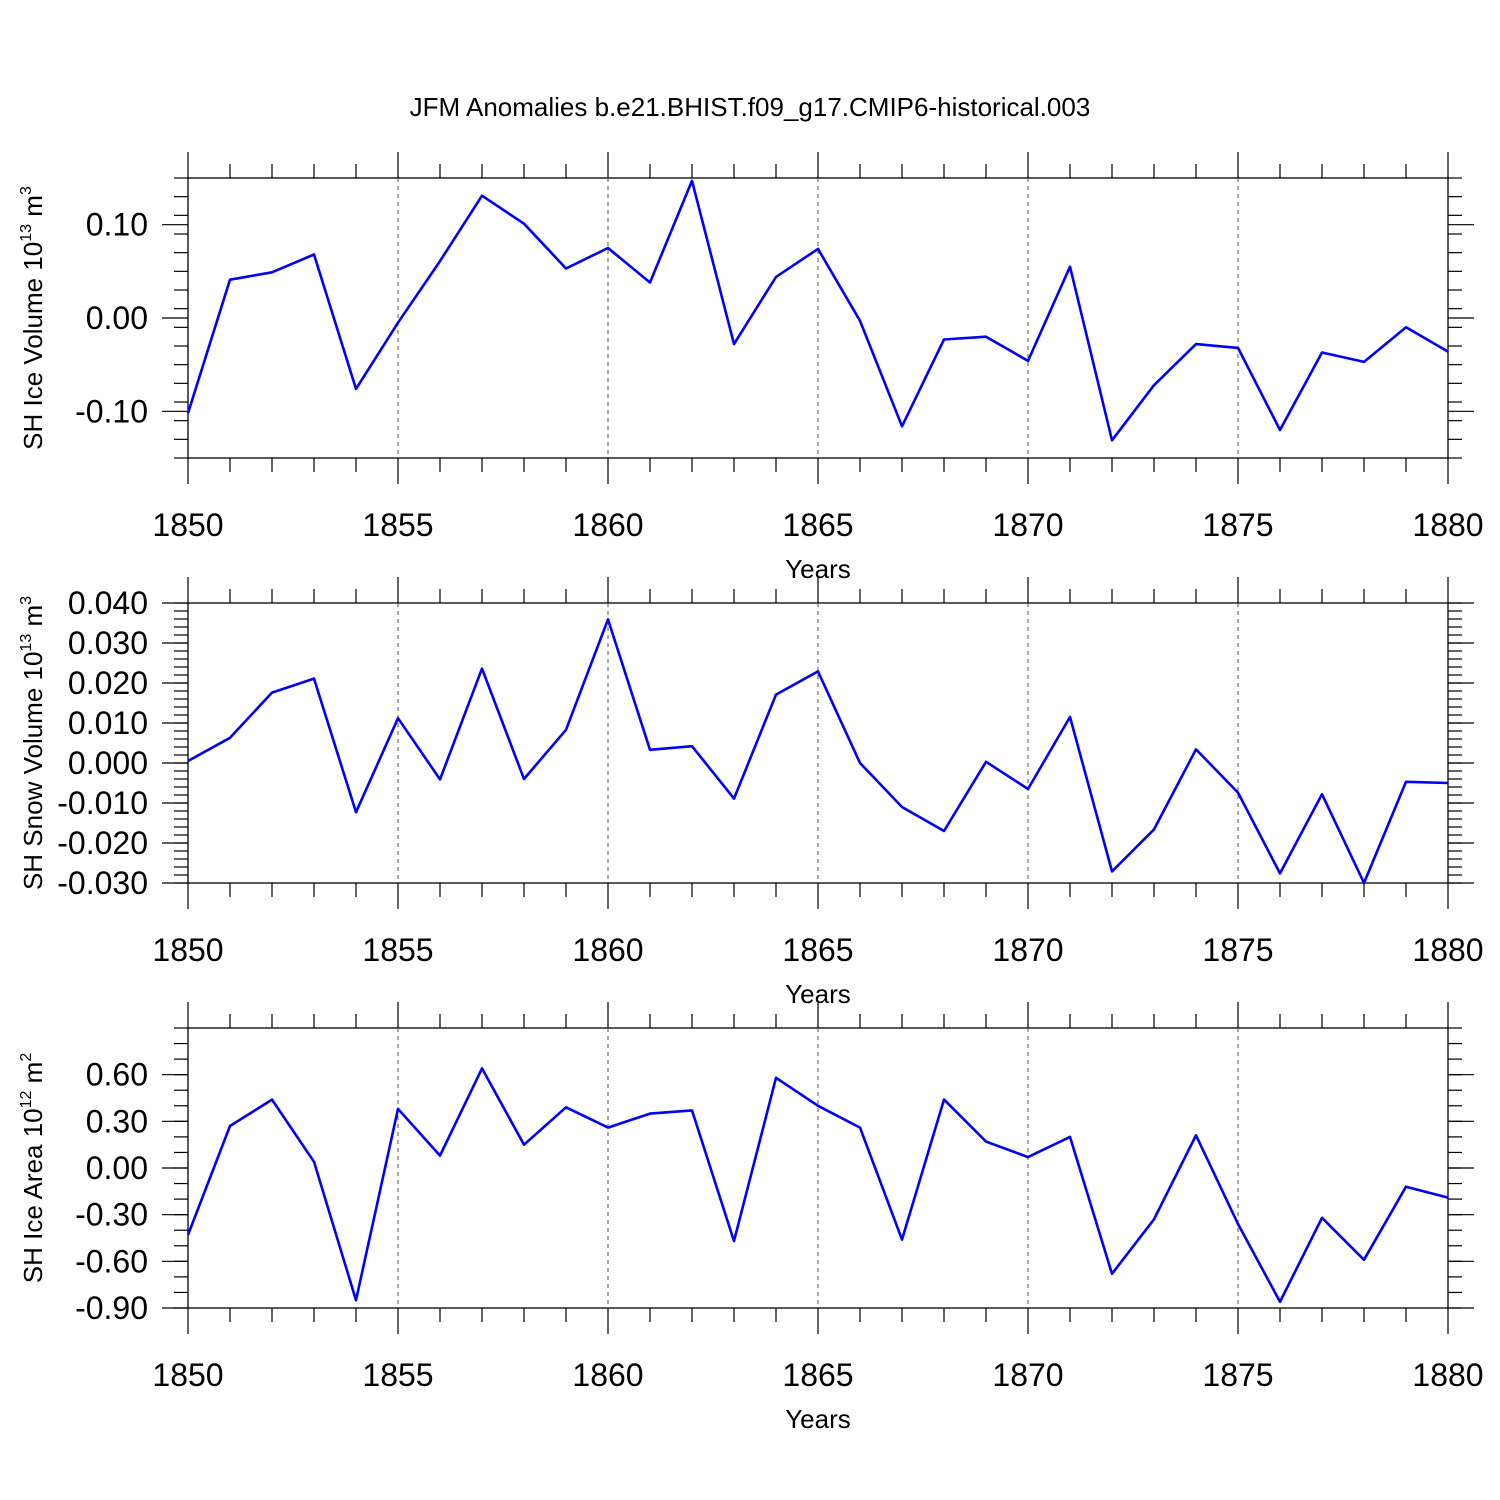  Describe the element at coordinates (111, 411) in the screenshot. I see `y-tick-label: -0.10` at that location.